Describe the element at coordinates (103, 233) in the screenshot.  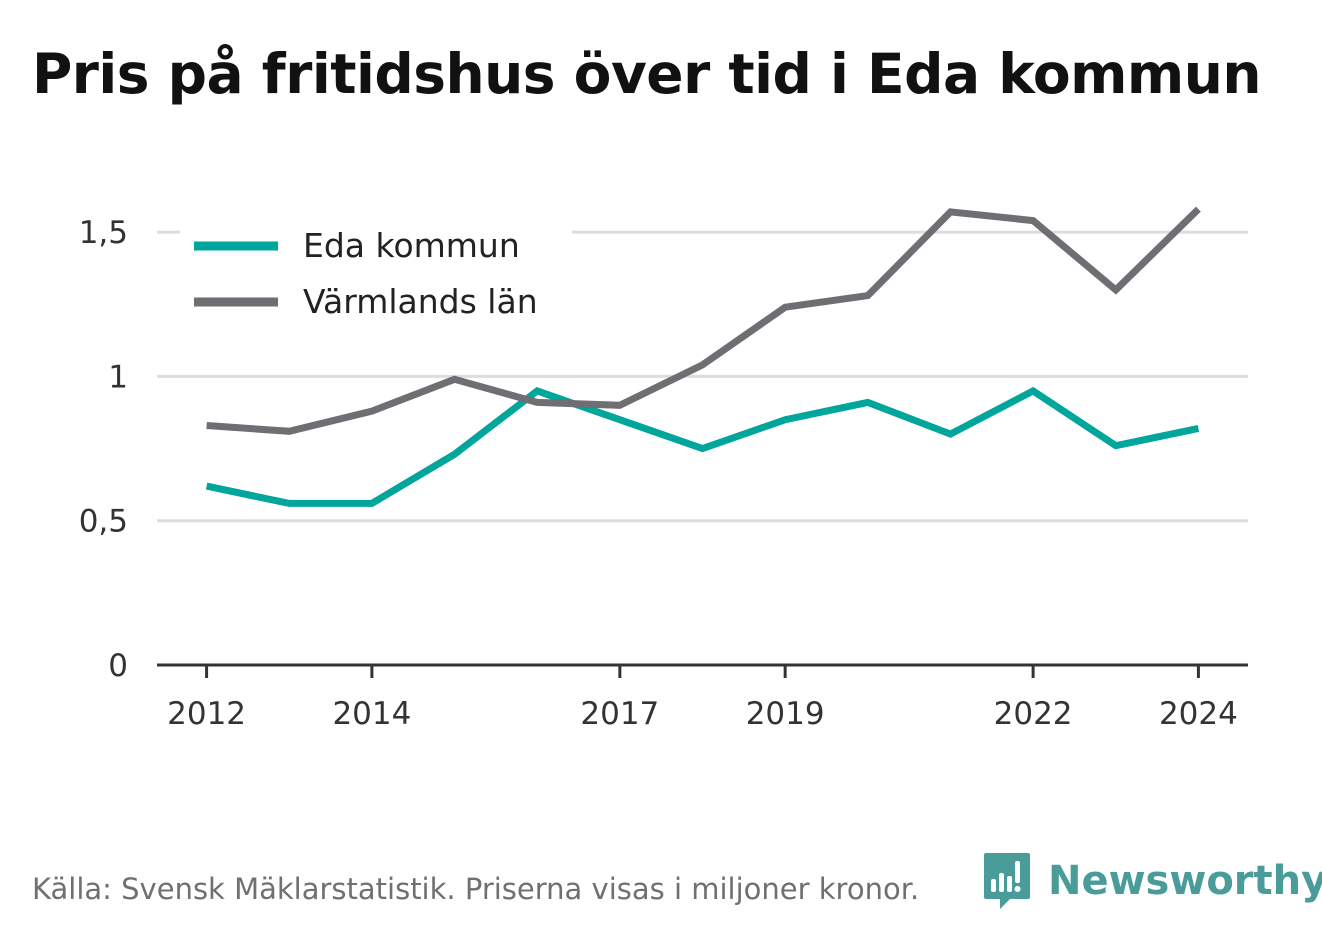
I see `y-tick-label: 1,5` at that location.